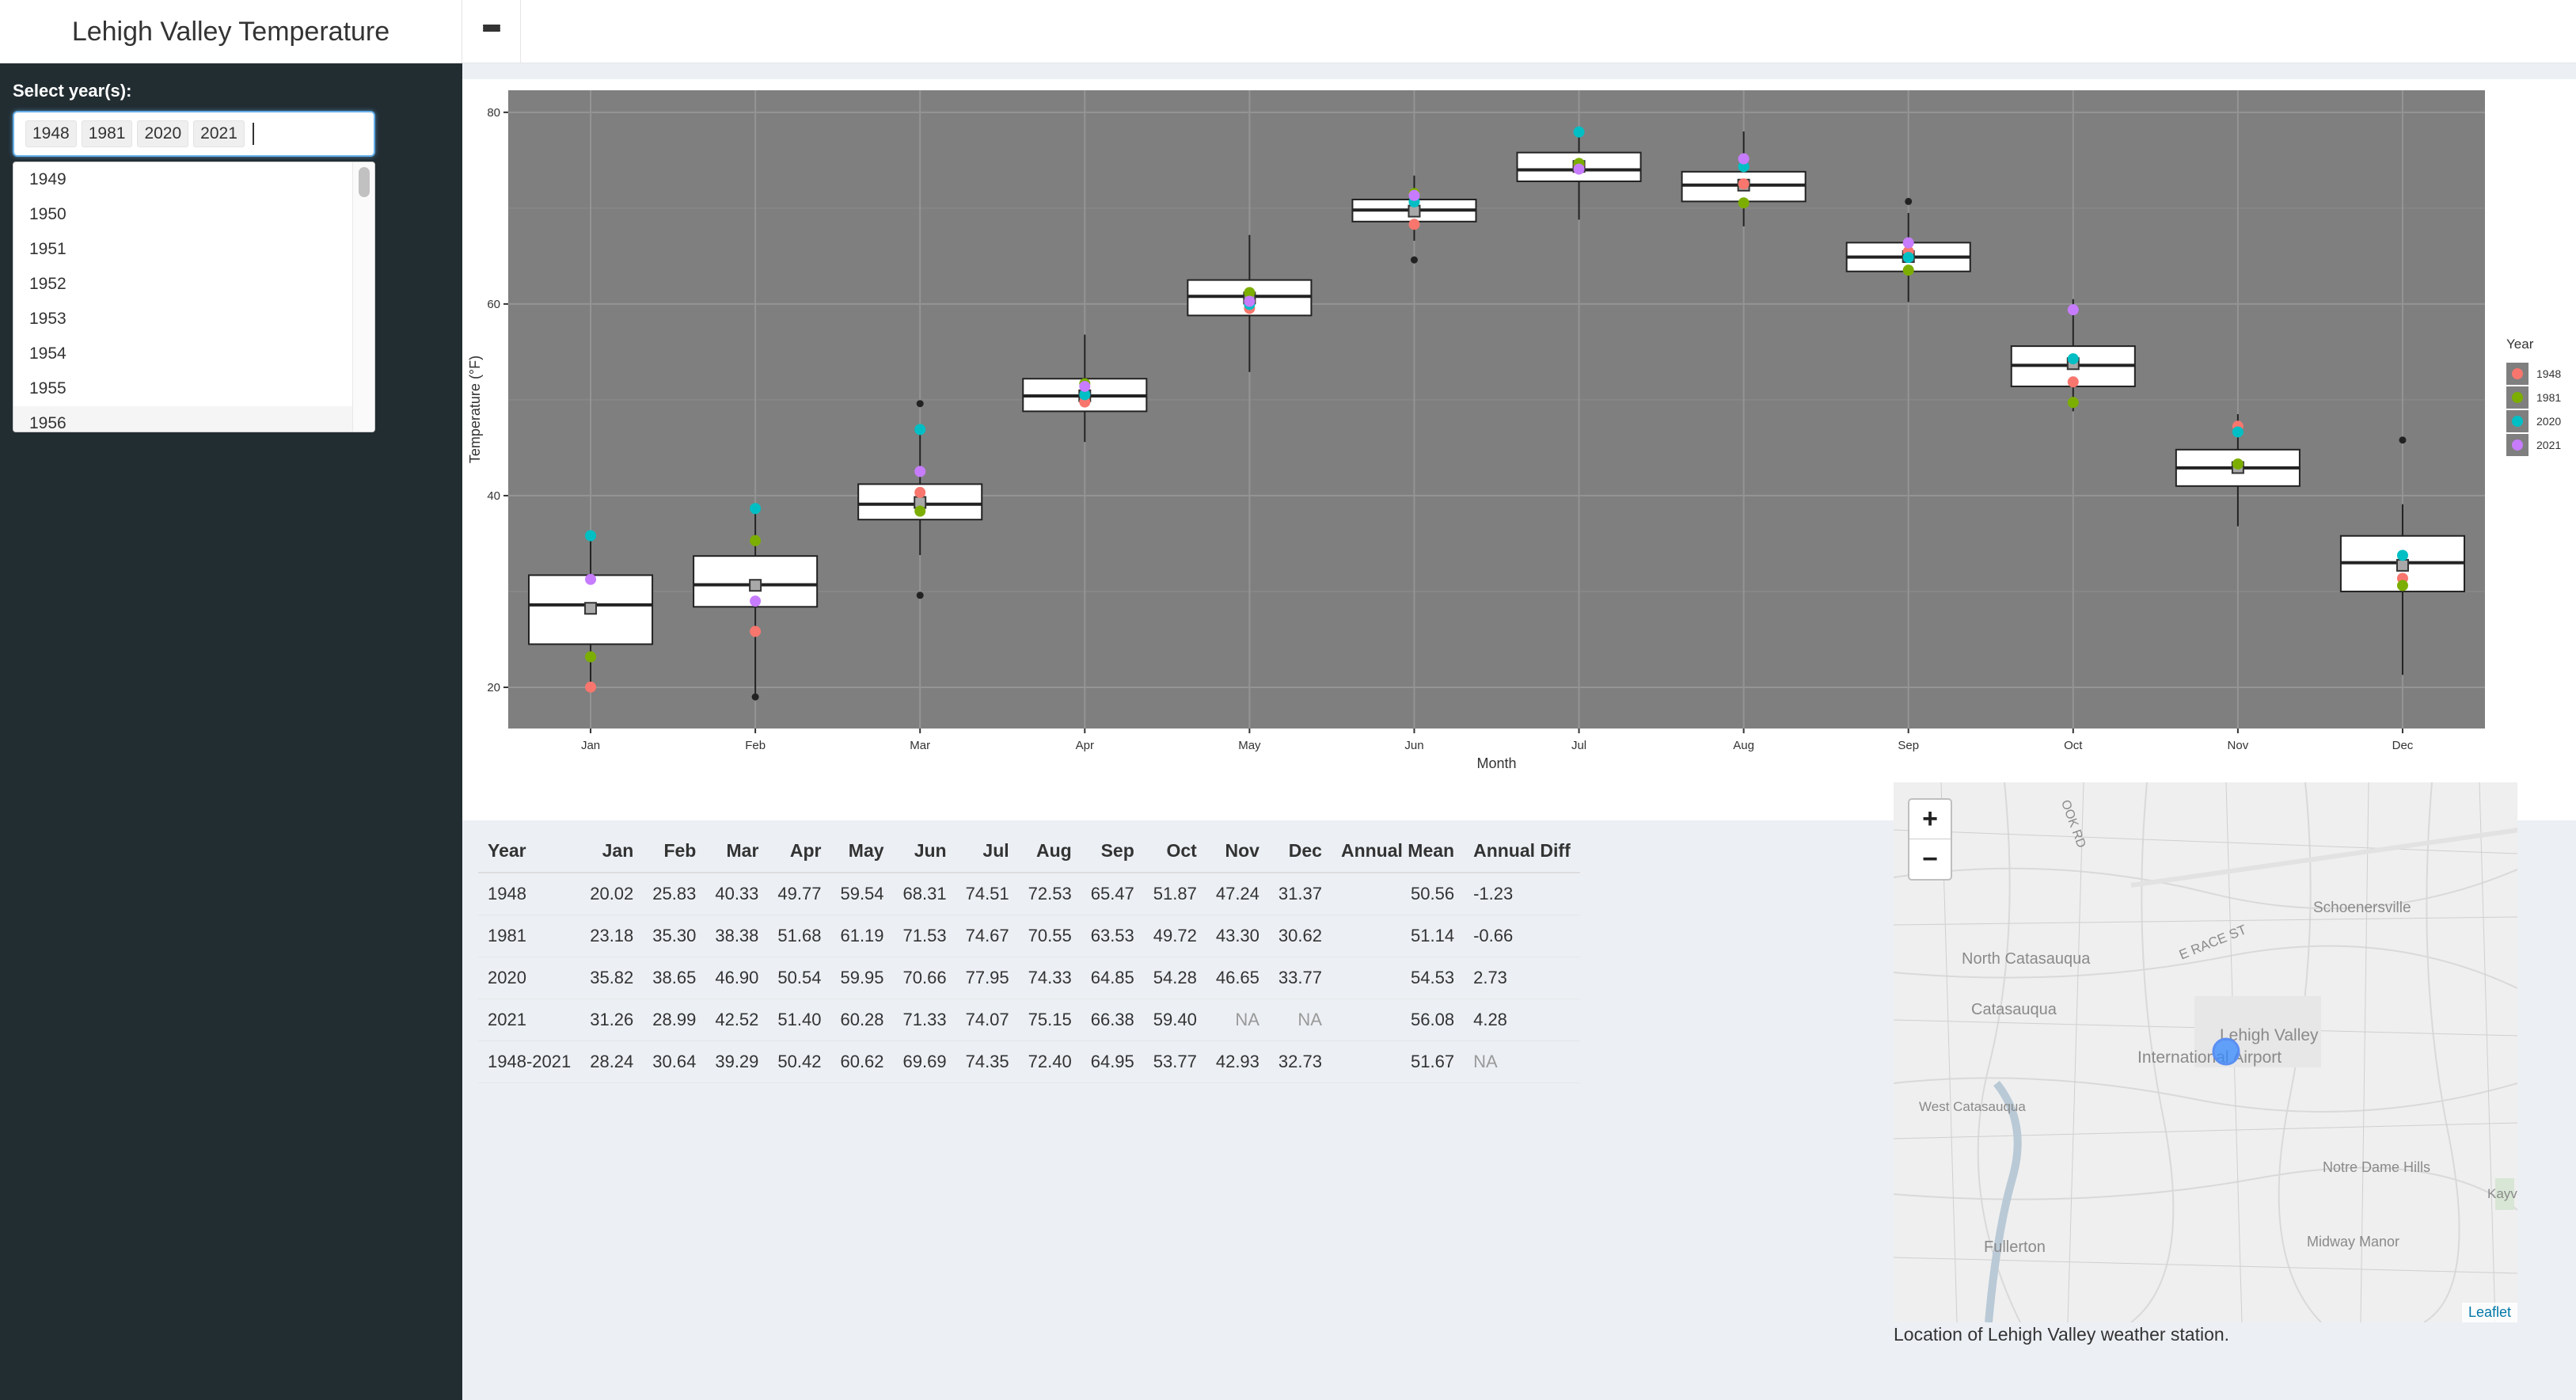  I want to click on table-cell: 43.30, so click(1238, 936).